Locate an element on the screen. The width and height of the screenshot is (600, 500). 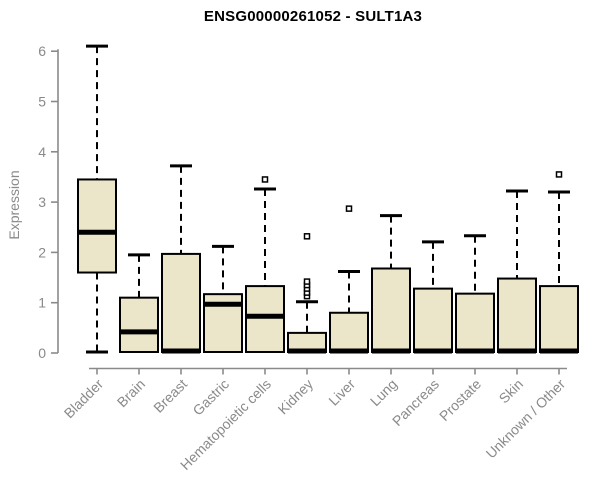
box-brain is located at coordinates (139, 324).